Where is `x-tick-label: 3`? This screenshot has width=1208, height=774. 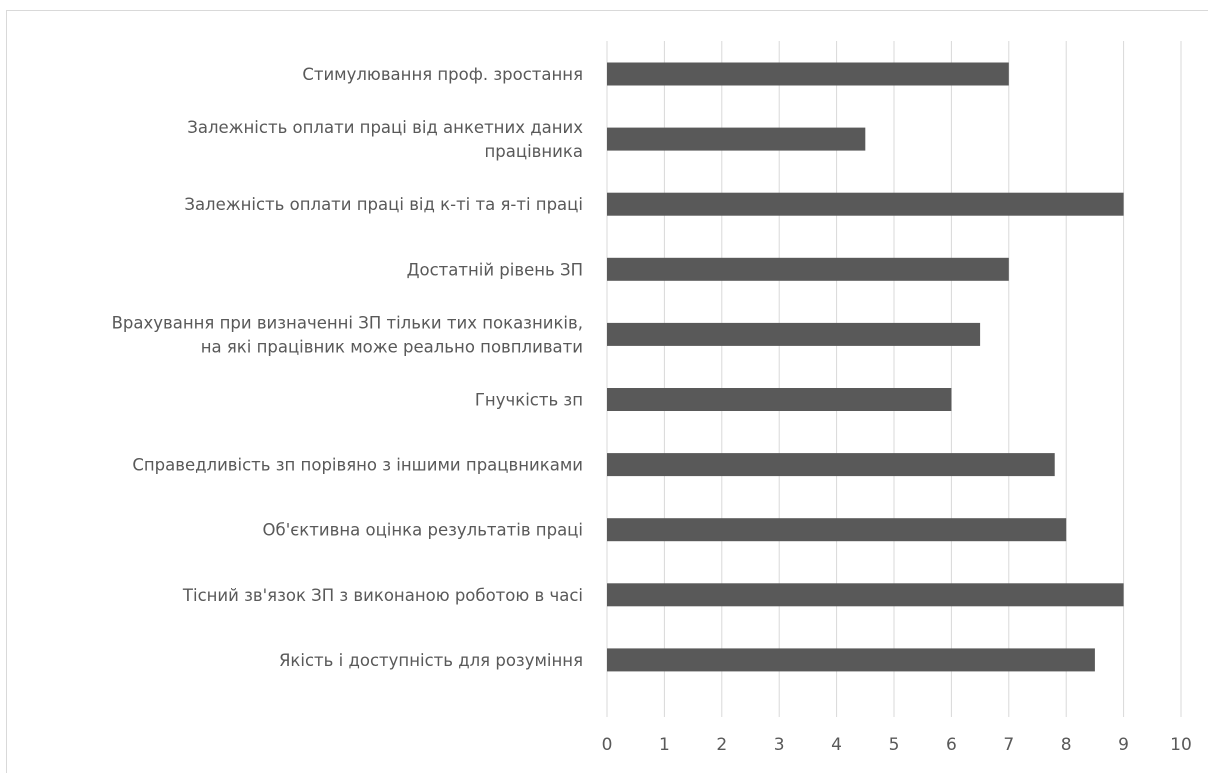
x-tick-label: 3 is located at coordinates (779, 745).